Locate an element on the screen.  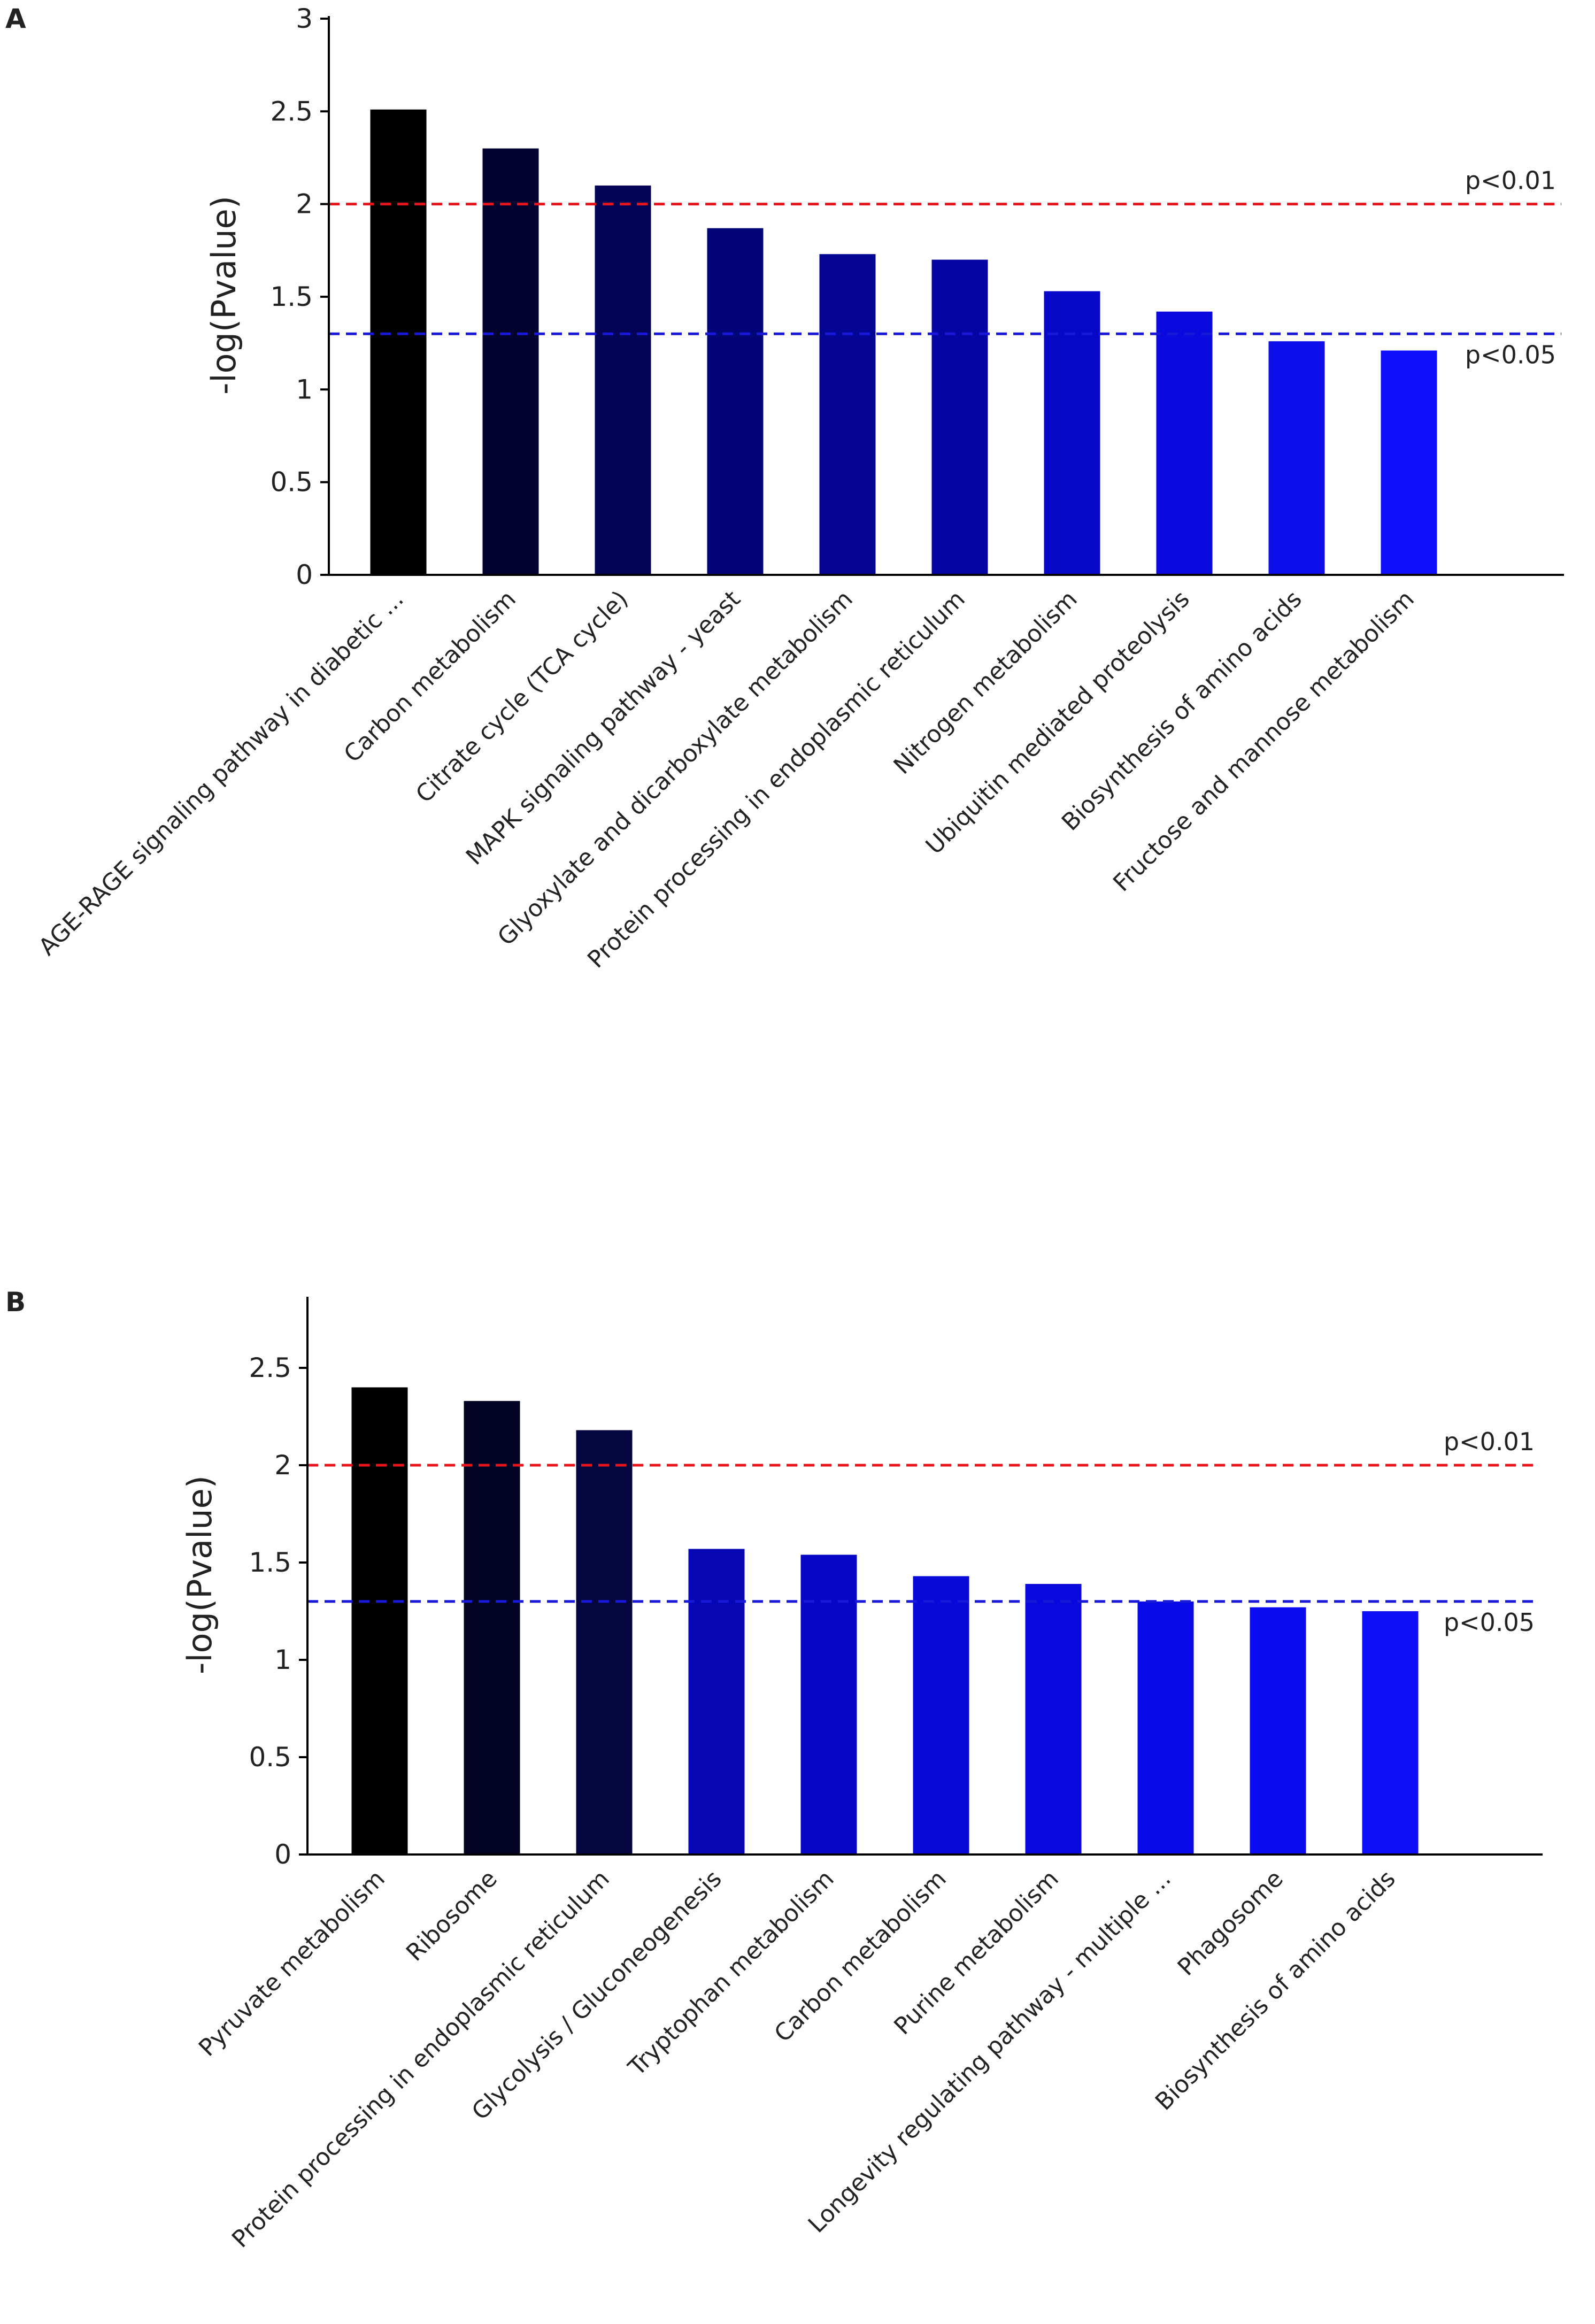
chart-a-y-tick-label: 2 is located at coordinates (304, 204).